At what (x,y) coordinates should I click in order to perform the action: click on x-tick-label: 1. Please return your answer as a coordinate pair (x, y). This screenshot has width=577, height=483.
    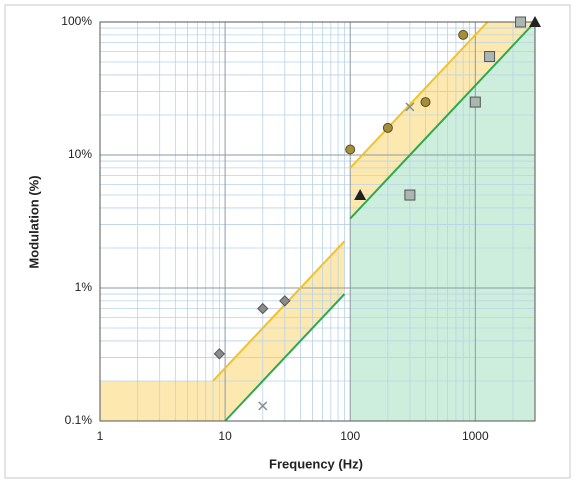
    Looking at the image, I should click on (100, 436).